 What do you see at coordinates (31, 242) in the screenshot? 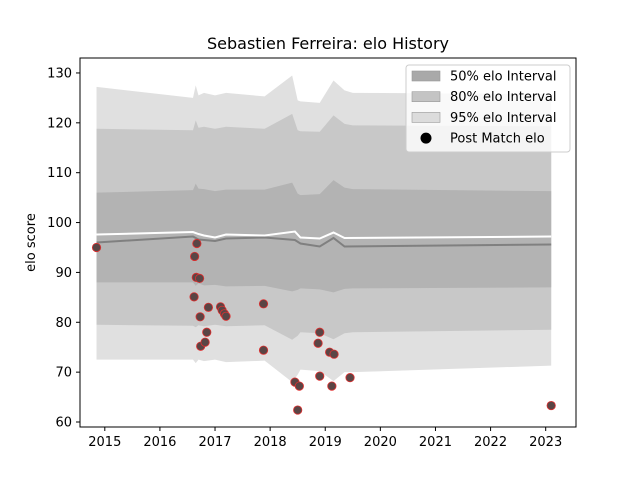
I see `y-axis-label: elo score` at bounding box center [31, 242].